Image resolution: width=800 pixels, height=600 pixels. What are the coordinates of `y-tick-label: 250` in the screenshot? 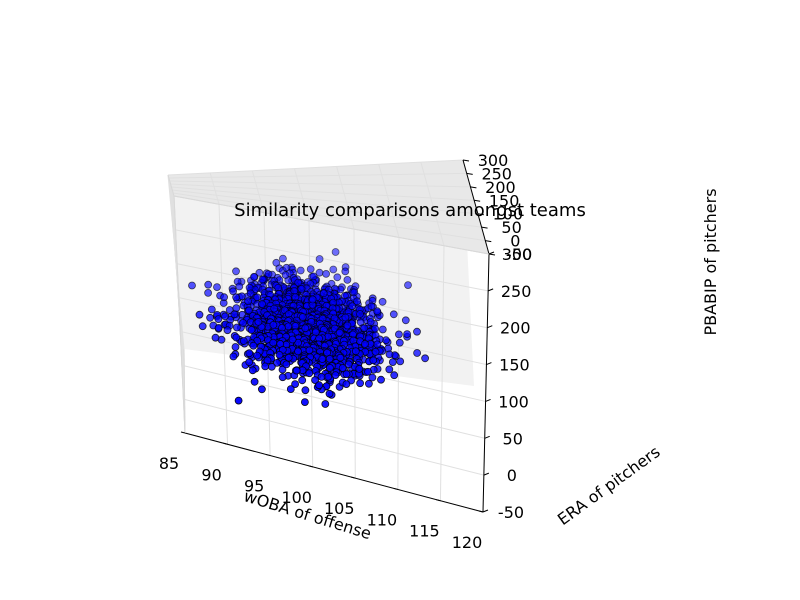 It's located at (516, 291).